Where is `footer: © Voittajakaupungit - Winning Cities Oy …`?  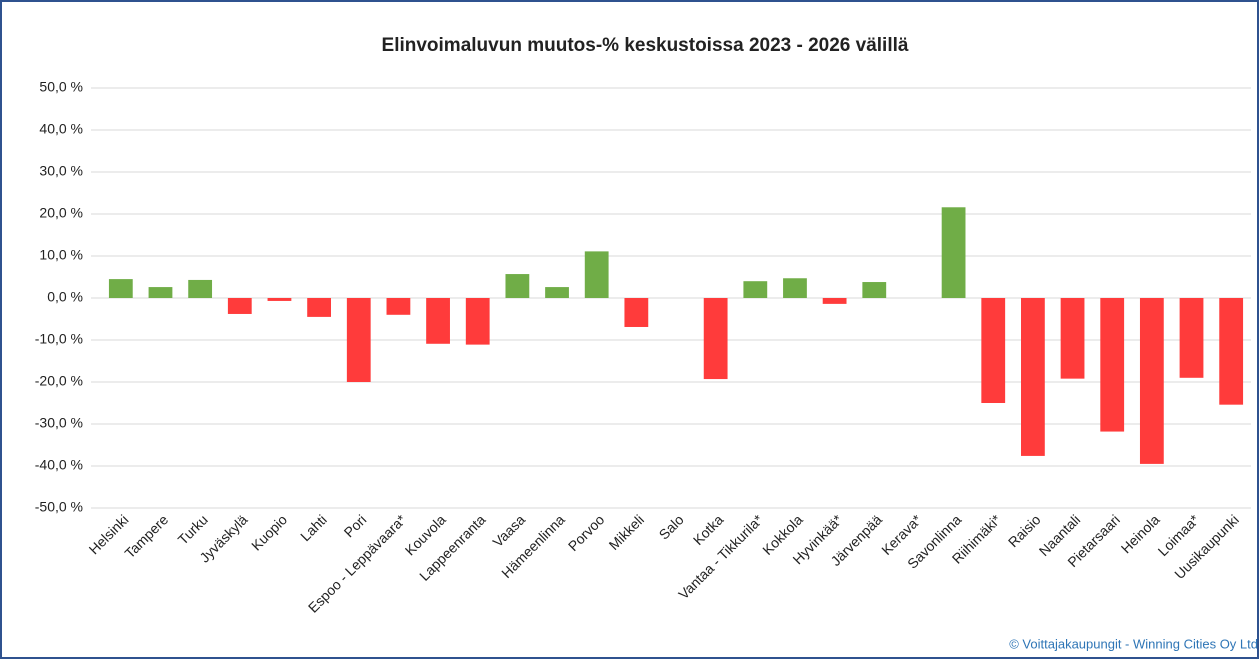 footer: © Voittajakaupungit - Winning Cities Oy … is located at coordinates (1133, 643).